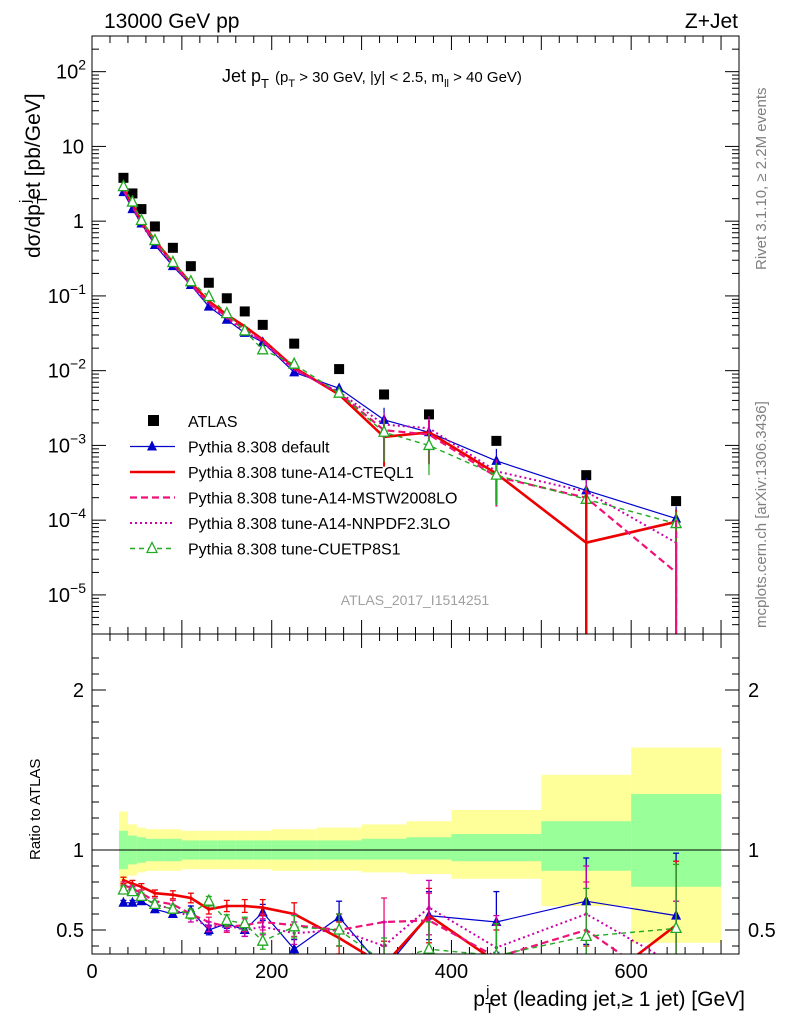  What do you see at coordinates (67, 369) in the screenshot?
I see `y-tick-label: 10⁻²` at bounding box center [67, 369].